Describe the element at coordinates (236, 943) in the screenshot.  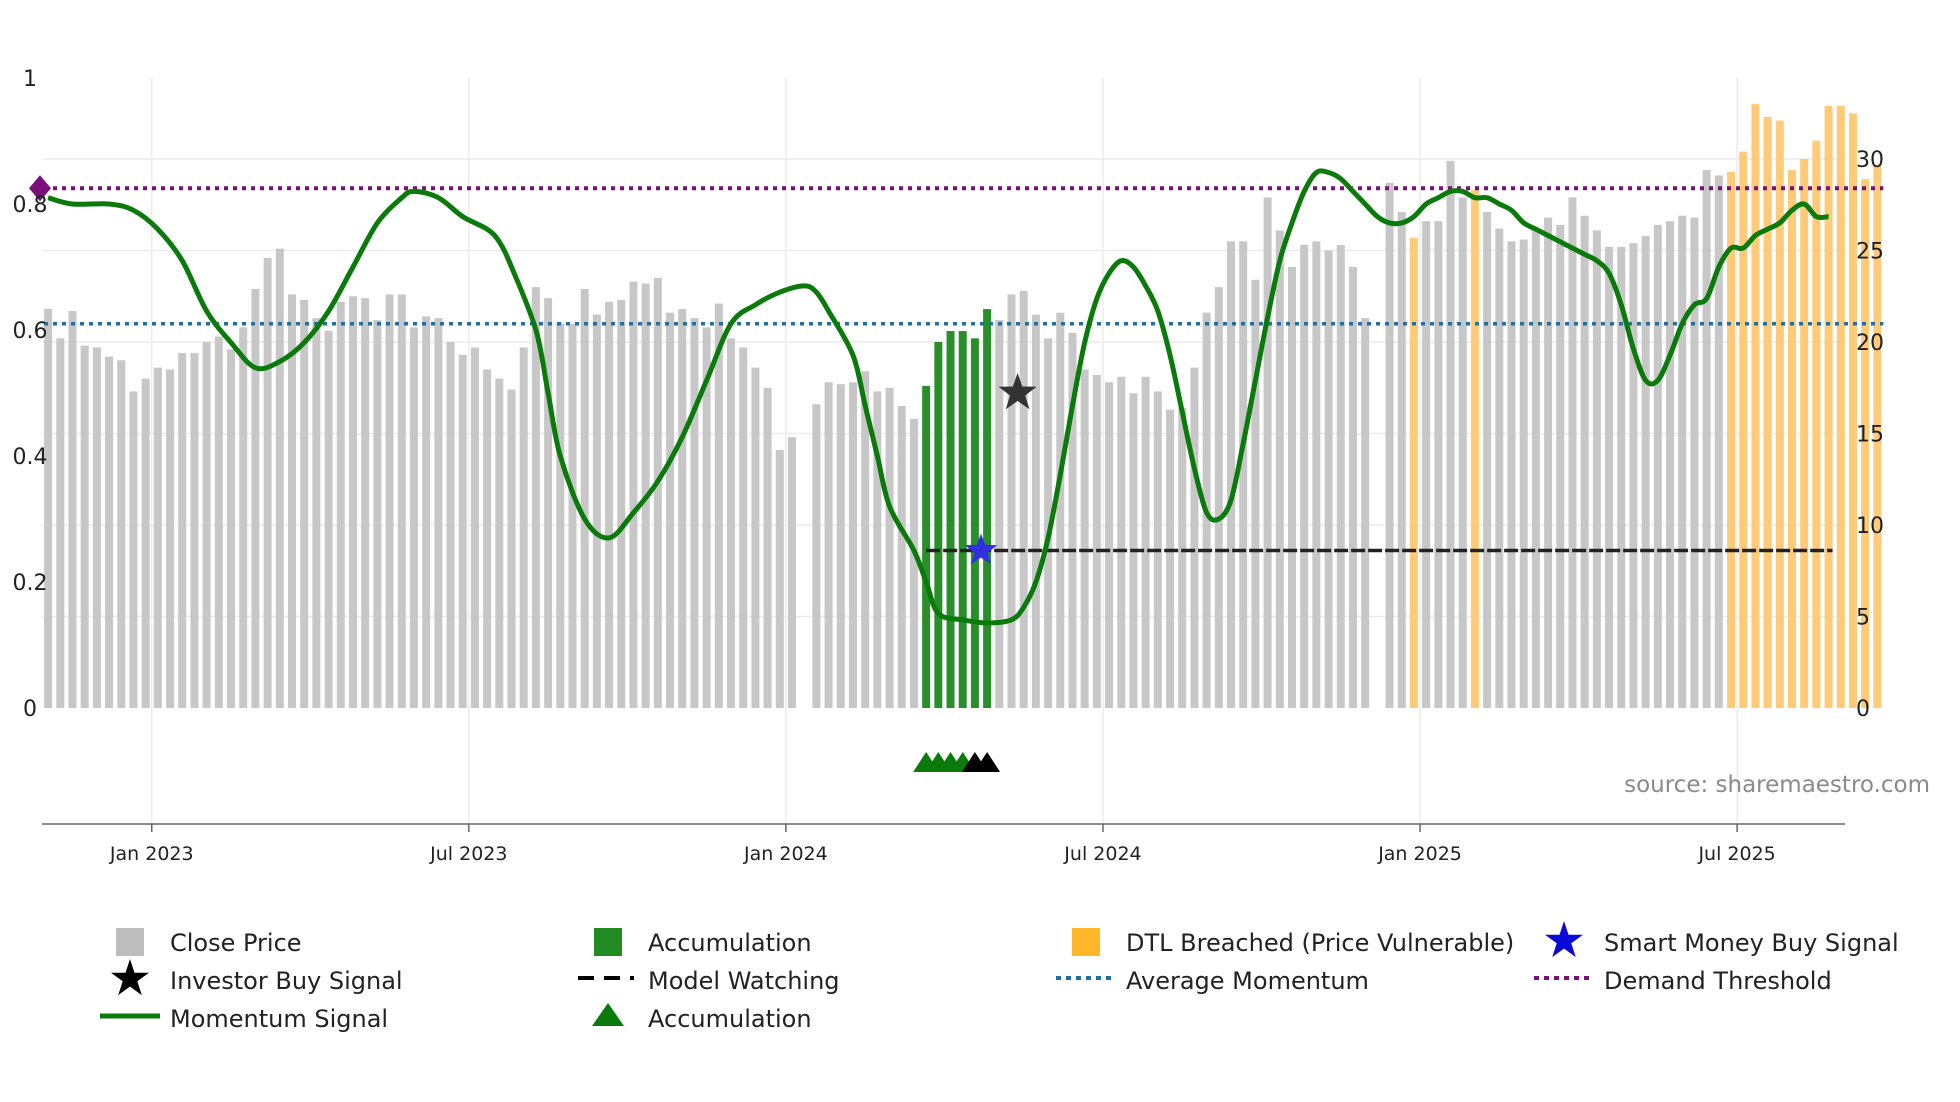
I see `legend-close-price-label: Close Price` at that location.